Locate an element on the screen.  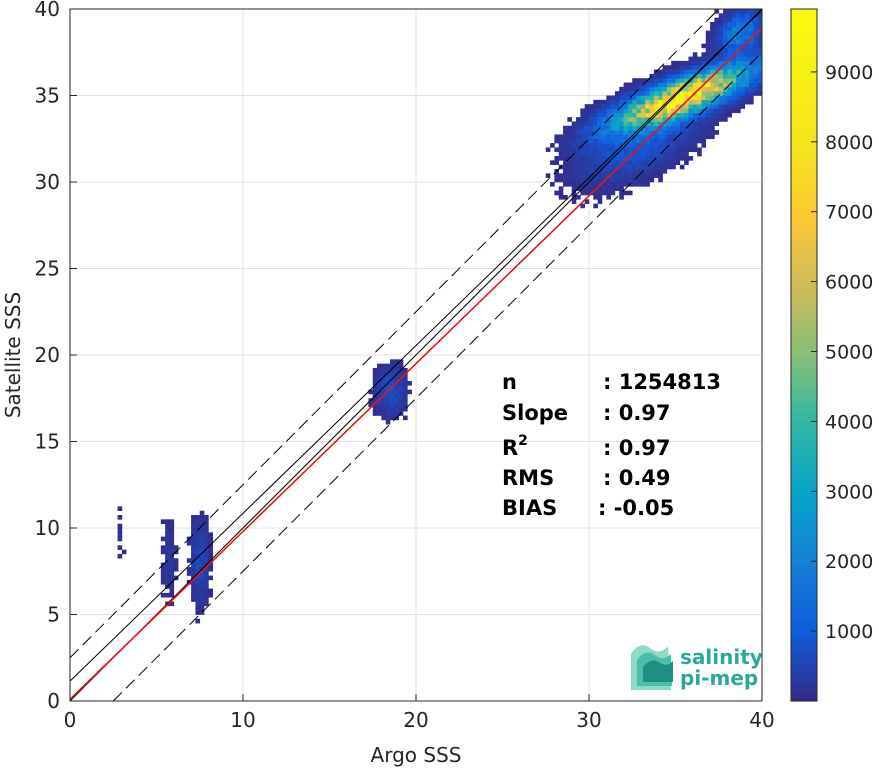
colorbar-tick-label: 6000 is located at coordinates (849, 283).